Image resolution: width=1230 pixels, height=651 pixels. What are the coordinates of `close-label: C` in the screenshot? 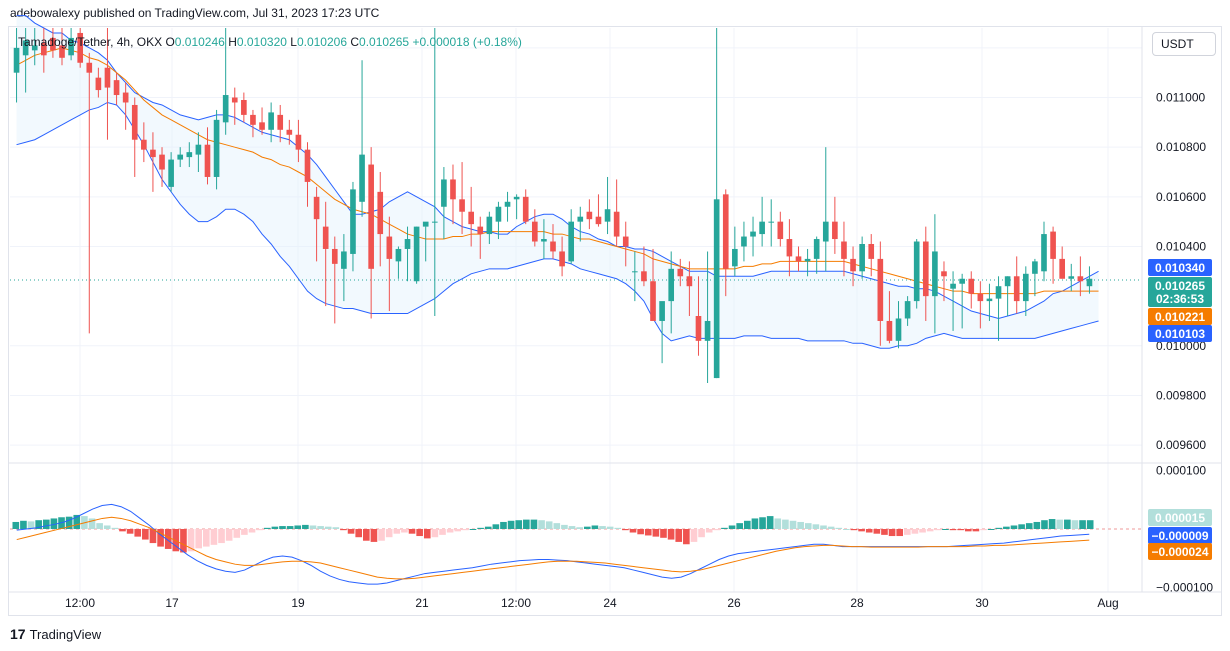 It's located at (355, 42).